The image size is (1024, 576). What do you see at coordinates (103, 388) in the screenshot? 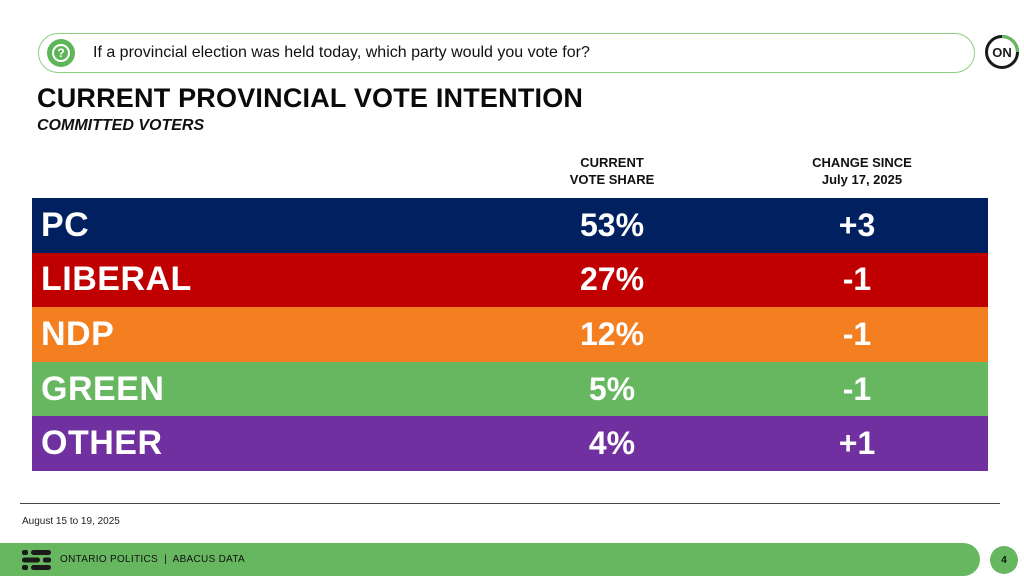
I see `party-label: GREEN` at bounding box center [103, 388].